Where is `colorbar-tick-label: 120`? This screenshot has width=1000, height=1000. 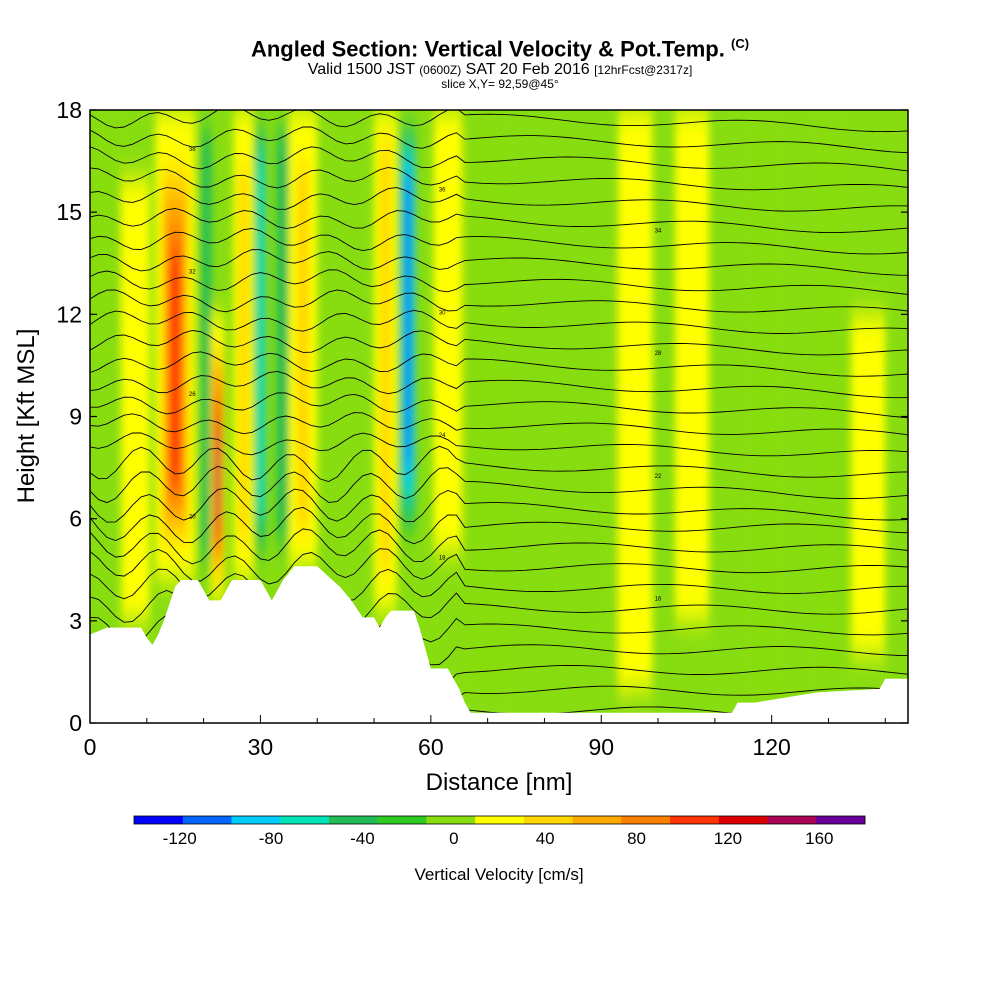
colorbar-tick-label: 120 is located at coordinates (728, 838).